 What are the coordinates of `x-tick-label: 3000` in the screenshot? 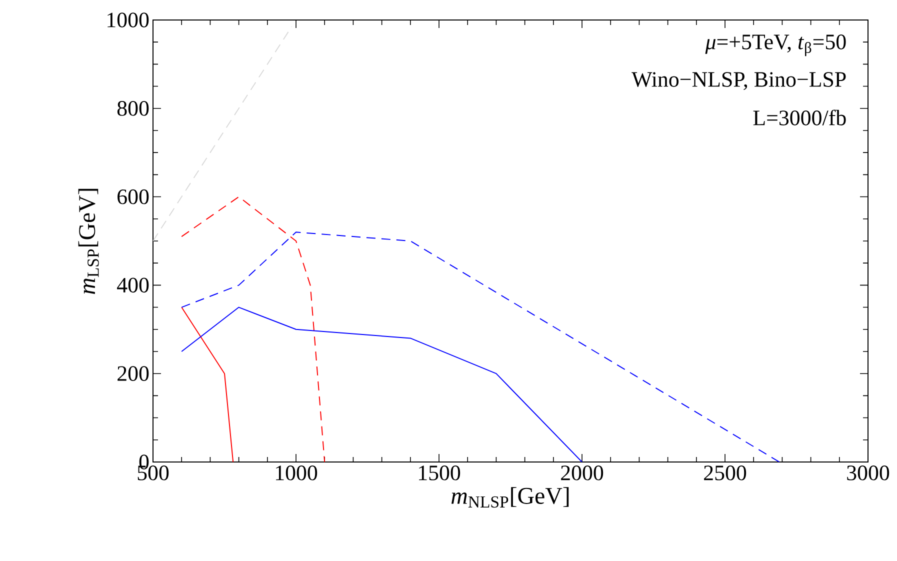 It's located at (868, 473).